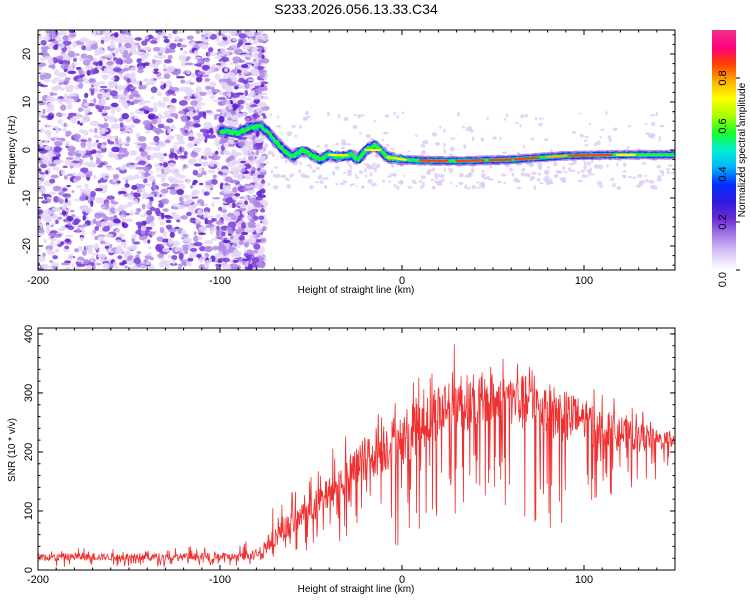  Describe the element at coordinates (338, 155) in the screenshot. I see `spectrogram-ridge-peak` at that location.